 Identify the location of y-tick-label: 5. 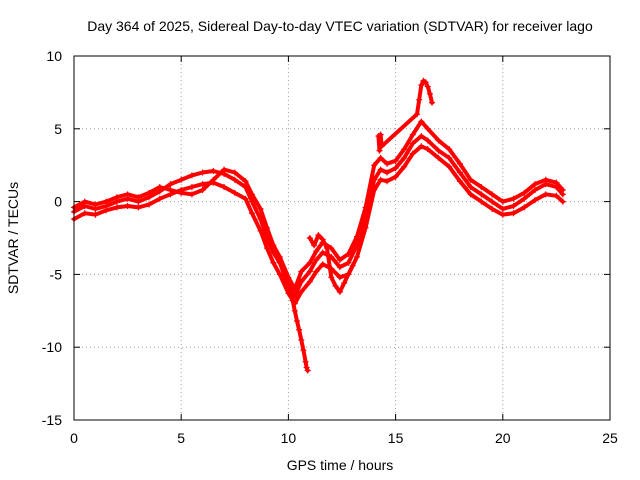
(58, 129).